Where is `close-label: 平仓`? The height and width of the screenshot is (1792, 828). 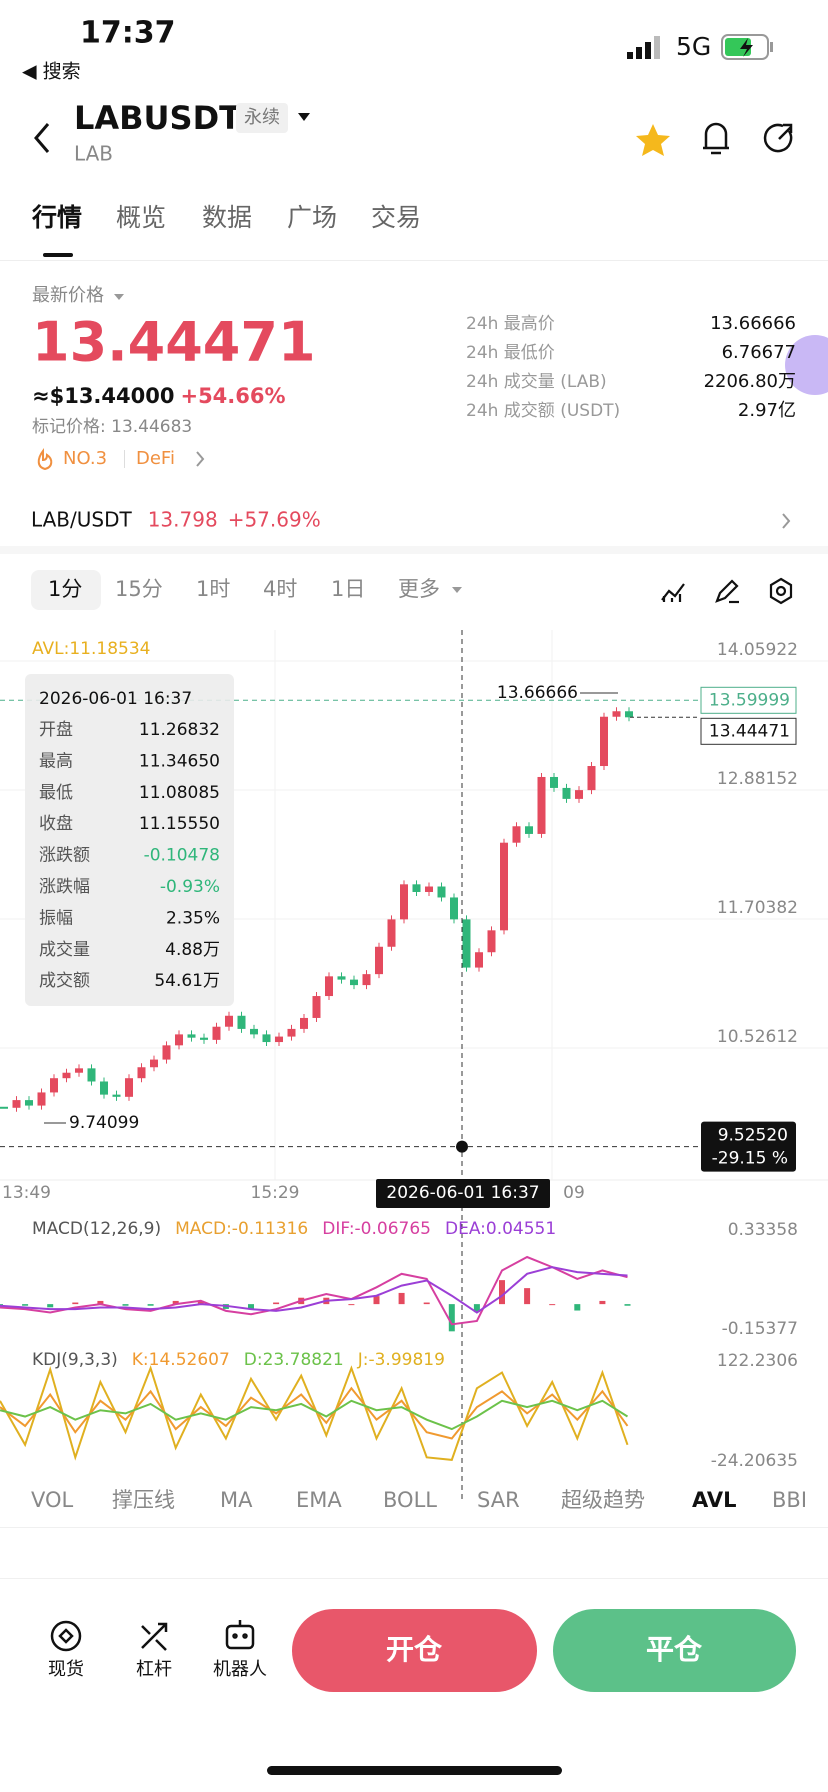 close-label: 平仓 is located at coordinates (674, 1649).